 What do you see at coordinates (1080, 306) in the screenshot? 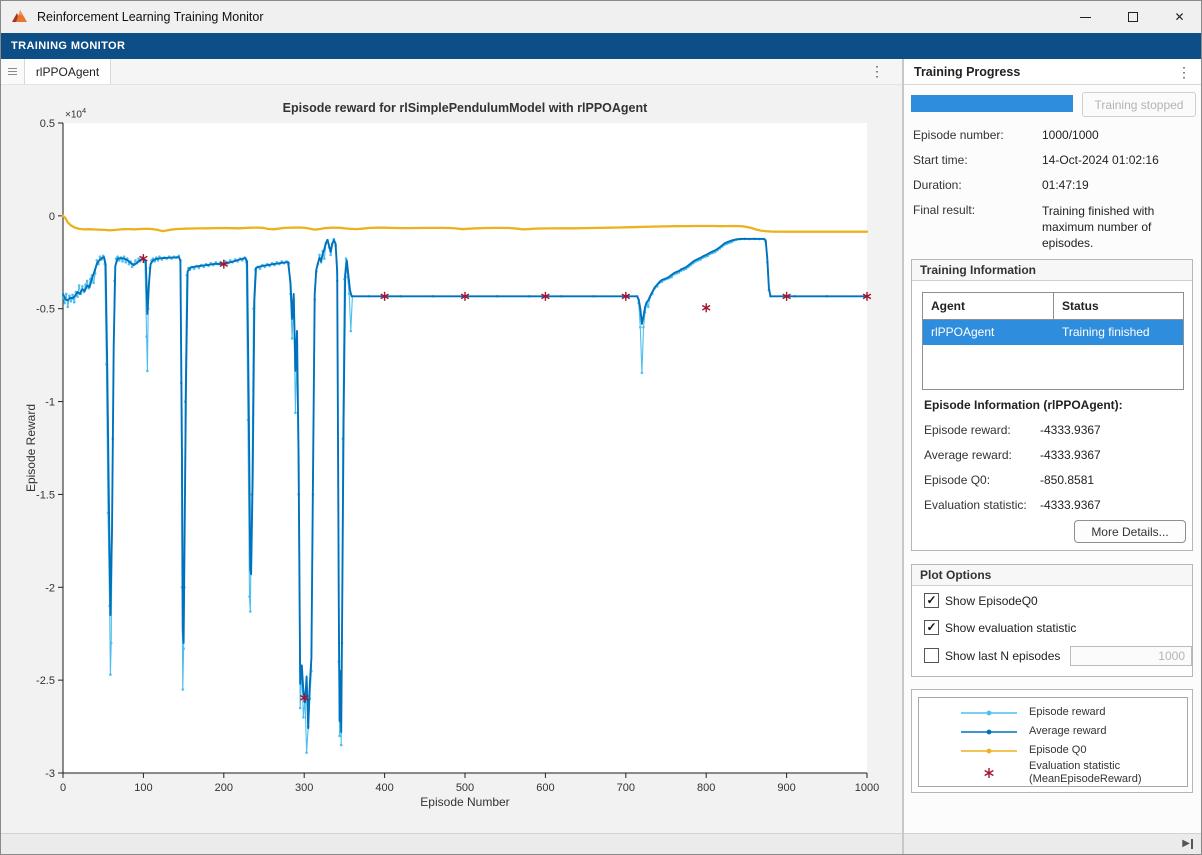
I see `status-column-header: Status` at bounding box center [1080, 306].